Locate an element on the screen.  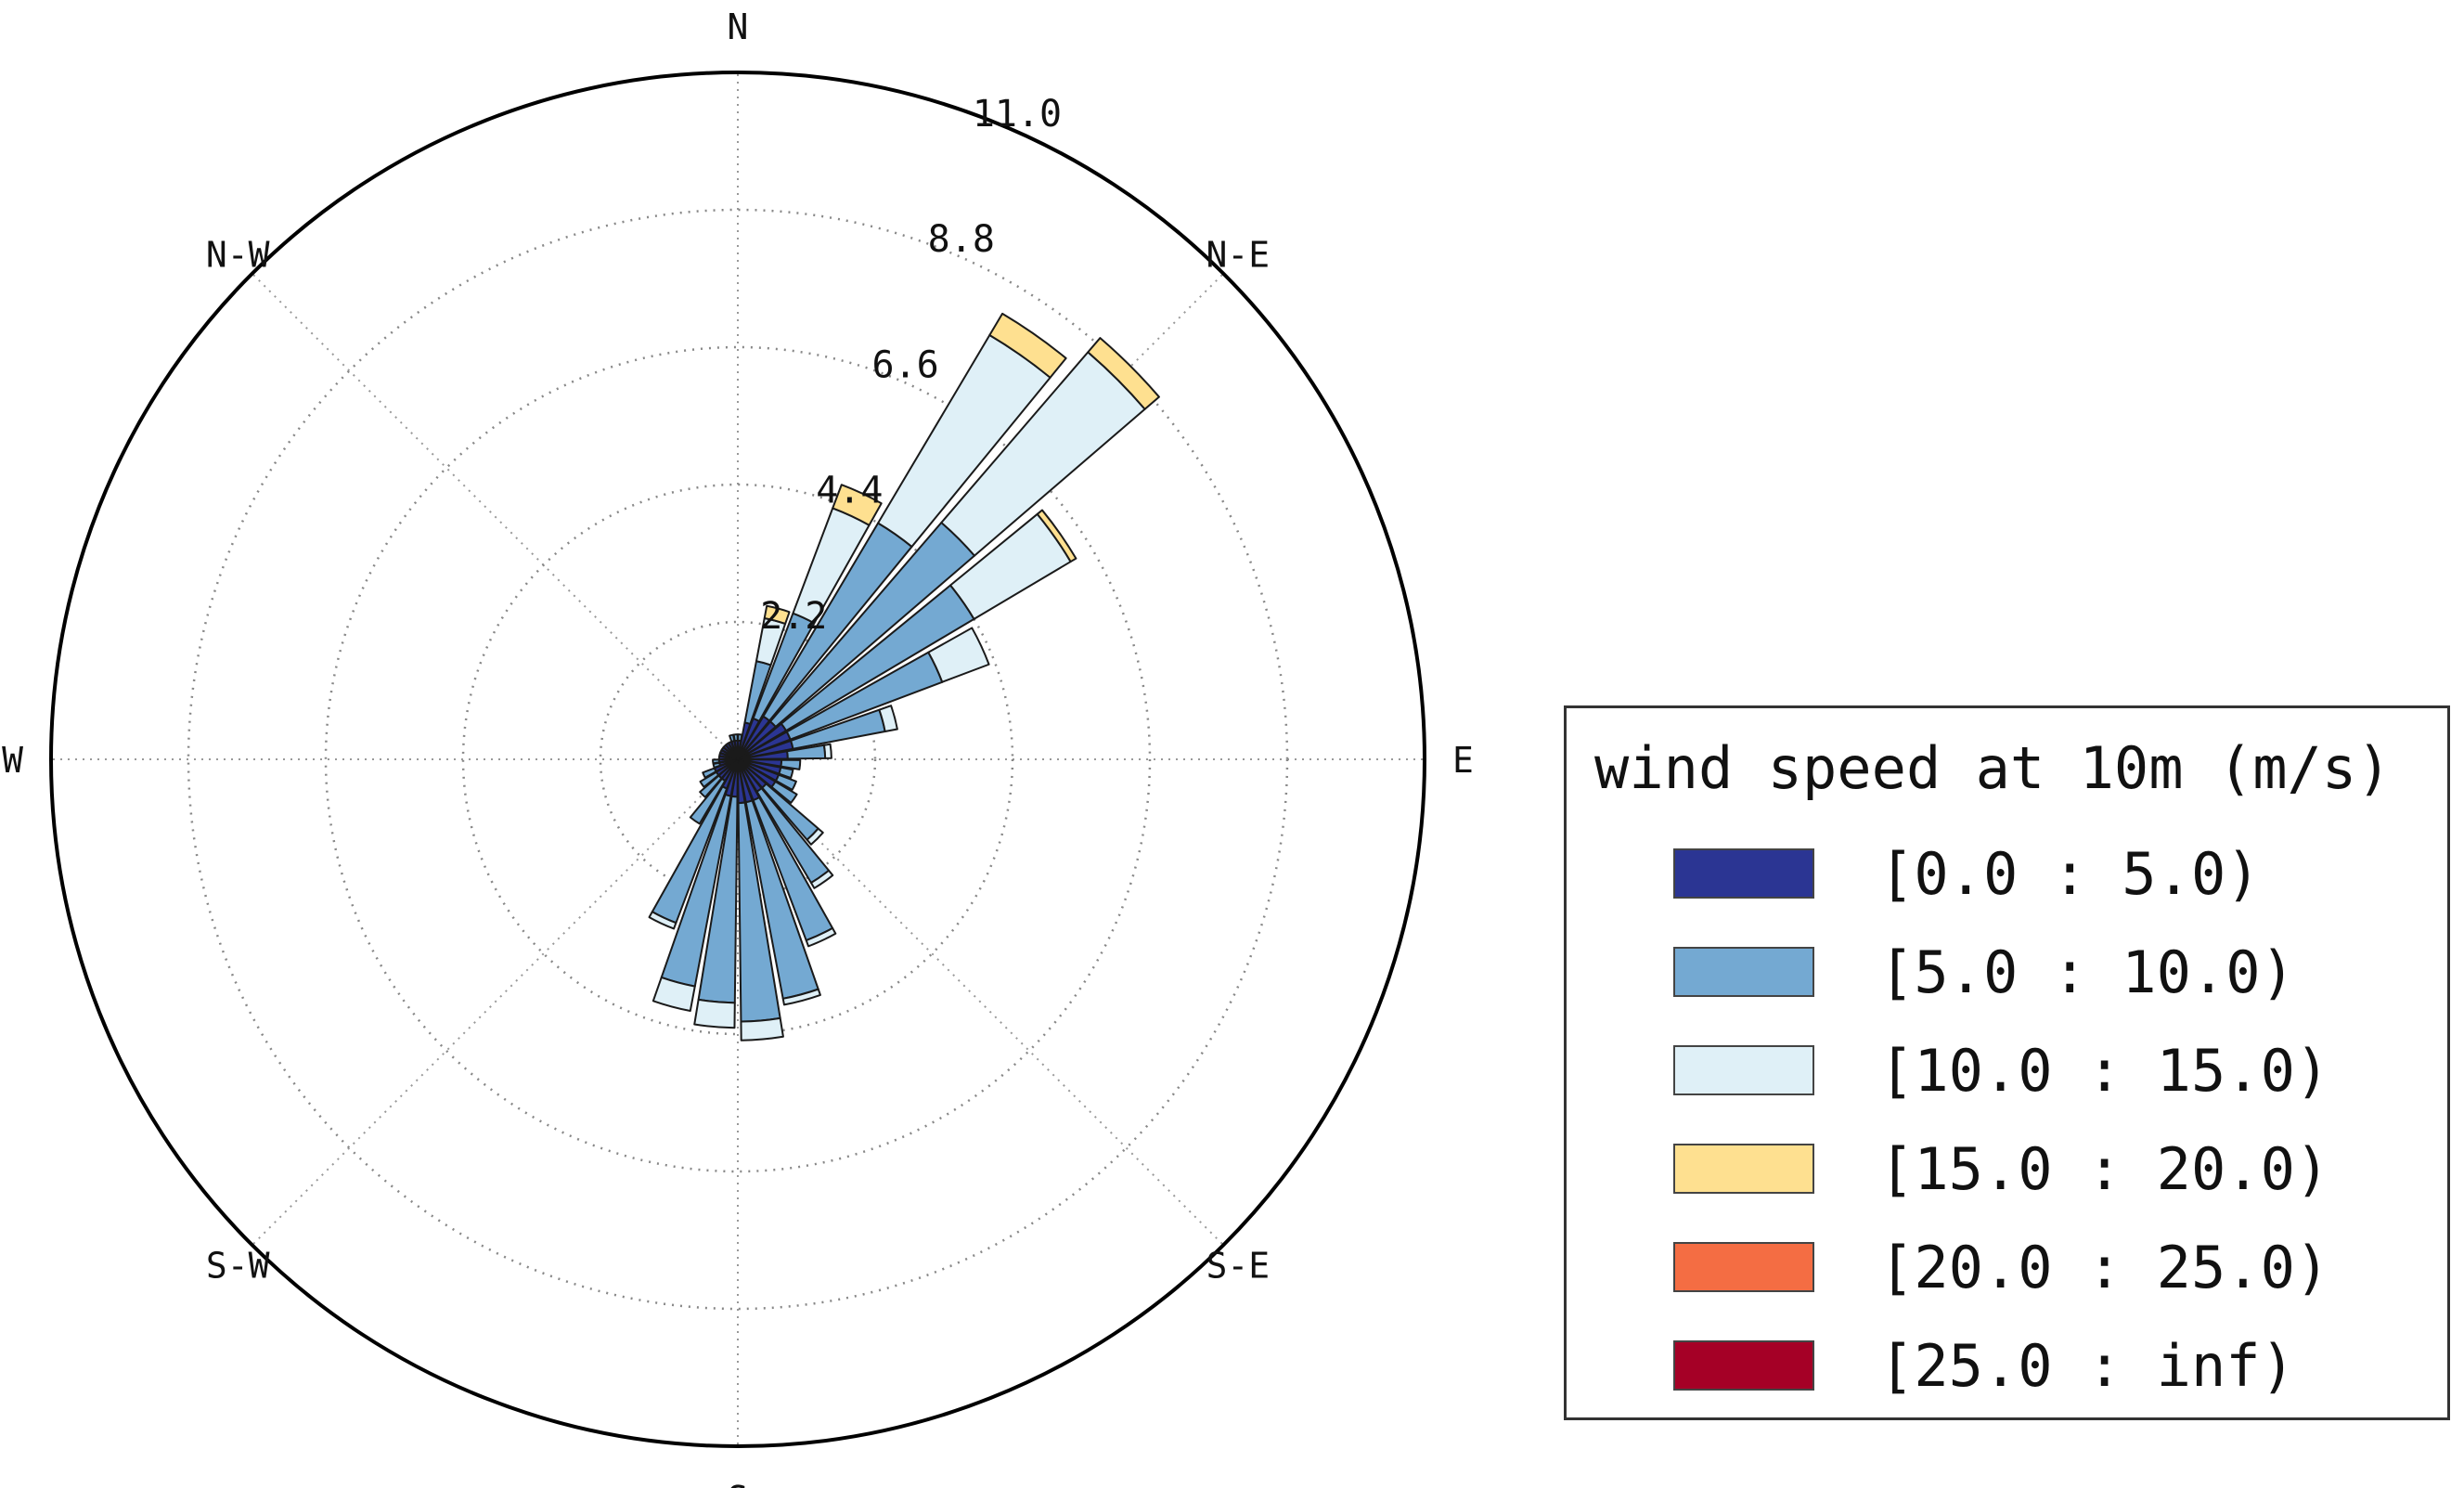
legend-item: [5.0 : 10.0) is located at coordinates (2001, 972).